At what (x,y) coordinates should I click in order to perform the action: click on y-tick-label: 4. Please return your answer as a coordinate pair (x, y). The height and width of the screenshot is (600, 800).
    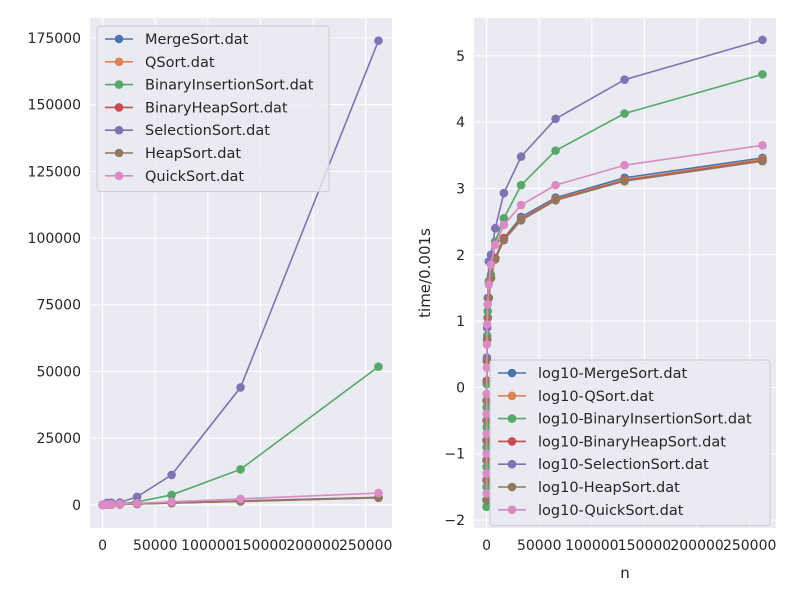
    Looking at the image, I should click on (460, 123).